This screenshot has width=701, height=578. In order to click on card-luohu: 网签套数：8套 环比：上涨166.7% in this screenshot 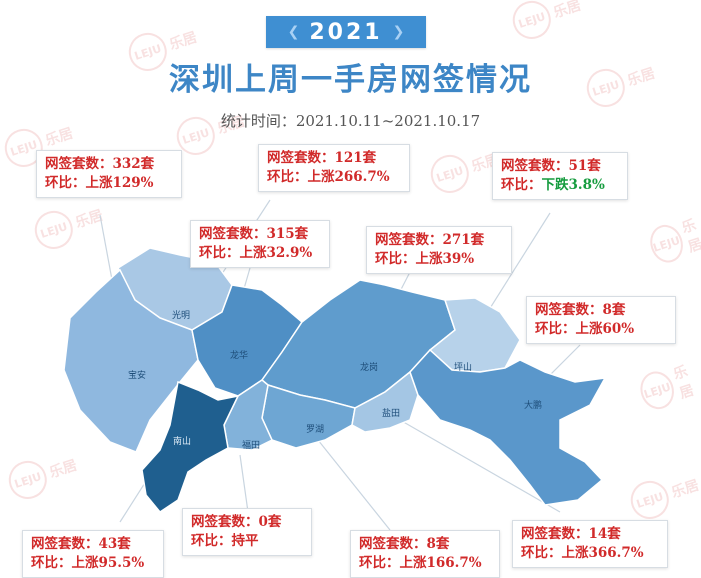, I will do `click(425, 554)`.